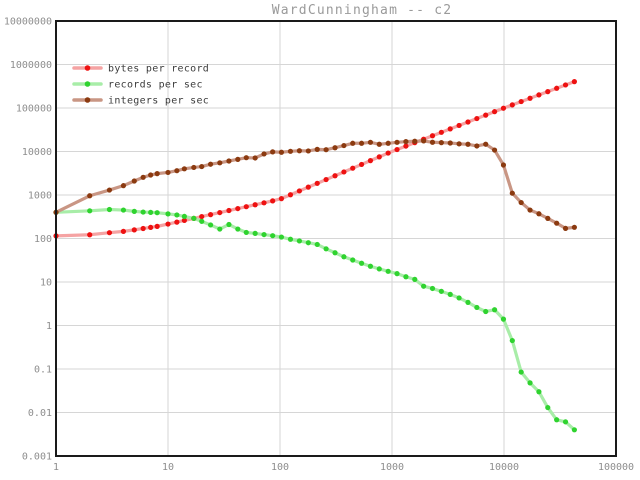 This screenshot has height=480, width=640. Describe the element at coordinates (158, 101) in the screenshot. I see `legend-label: integers per sec` at that location.